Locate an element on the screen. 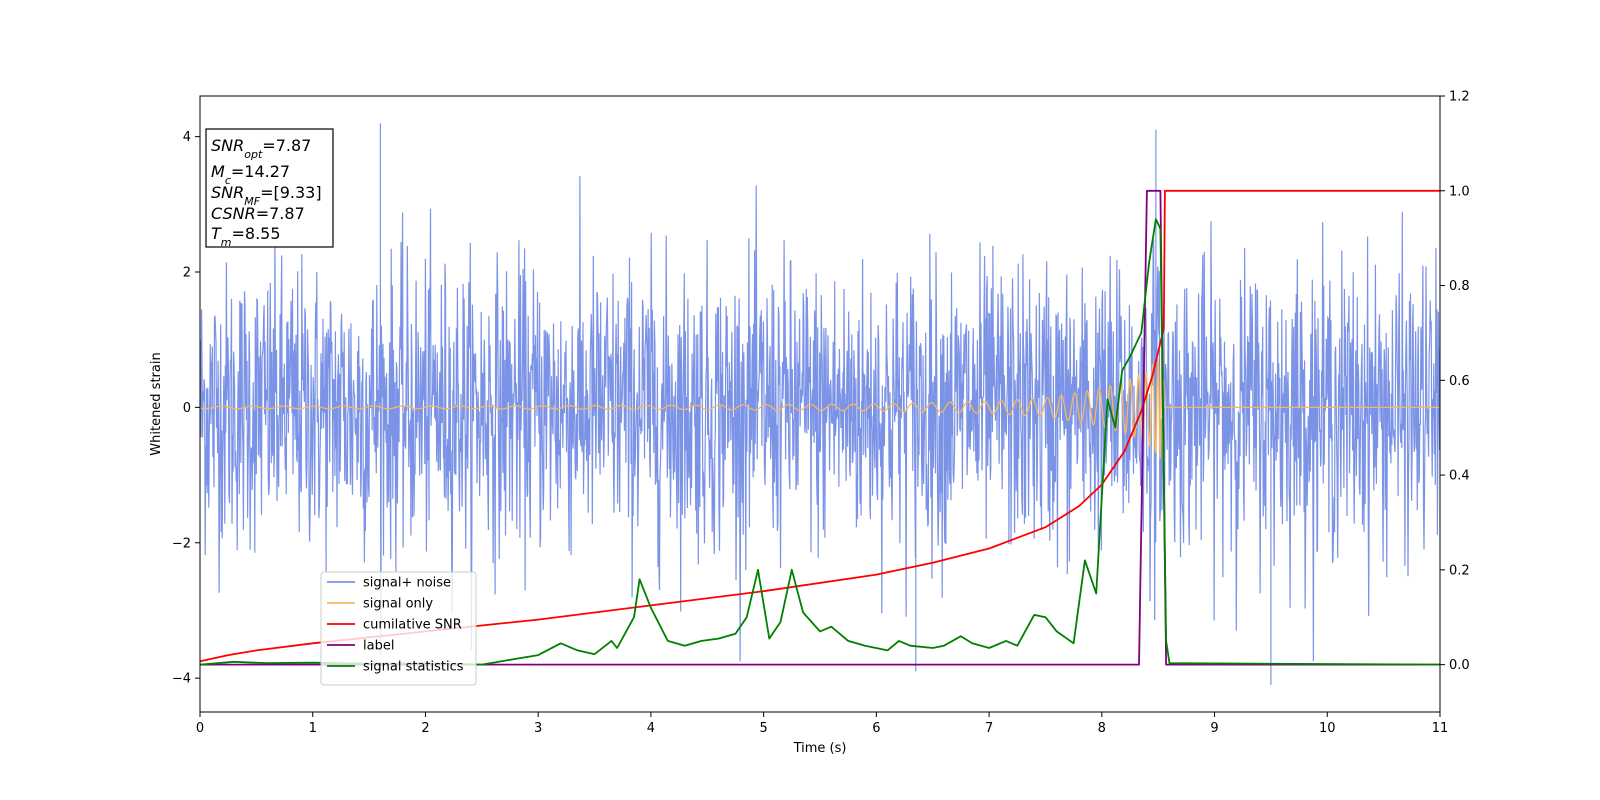 The width and height of the screenshot is (1600, 800). x-tick-label: 2 is located at coordinates (425, 728).